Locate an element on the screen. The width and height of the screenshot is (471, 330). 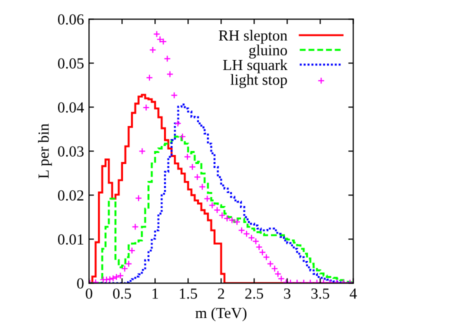
x-tick-label: 0.5 is located at coordinates (122, 293).